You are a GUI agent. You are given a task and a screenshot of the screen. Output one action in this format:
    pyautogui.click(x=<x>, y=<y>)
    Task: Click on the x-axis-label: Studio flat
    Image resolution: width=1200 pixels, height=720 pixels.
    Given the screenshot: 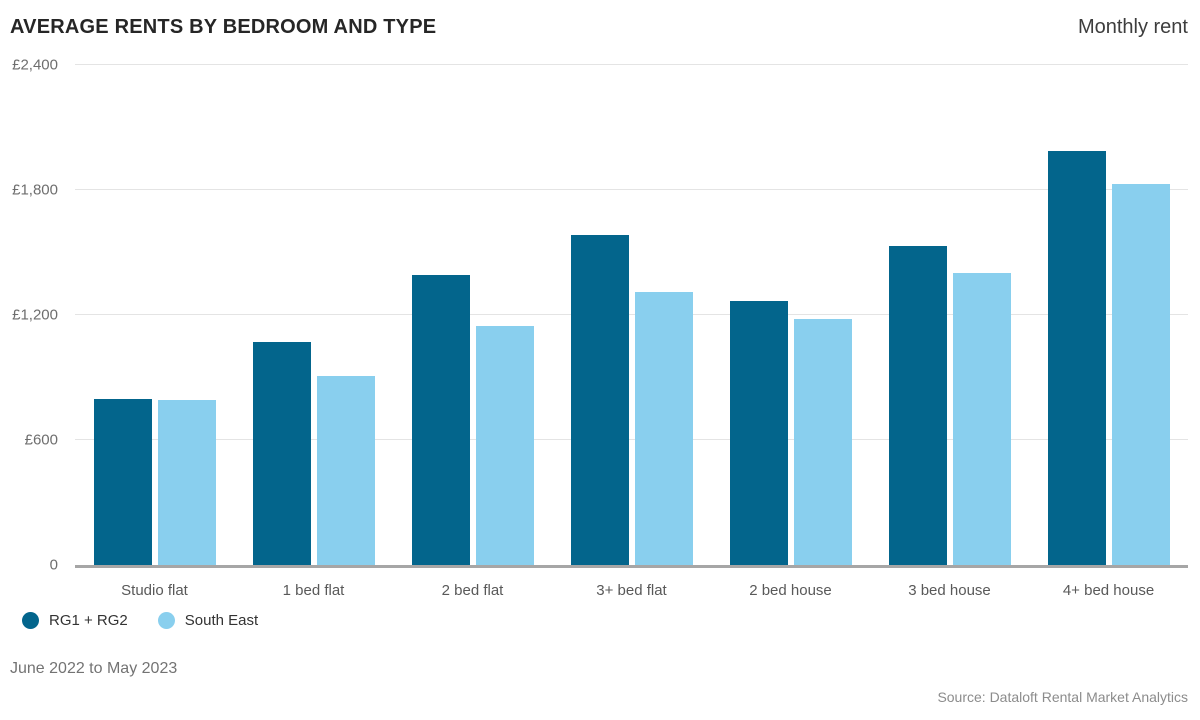 What is the action you would take?
    pyautogui.click(x=154, y=590)
    